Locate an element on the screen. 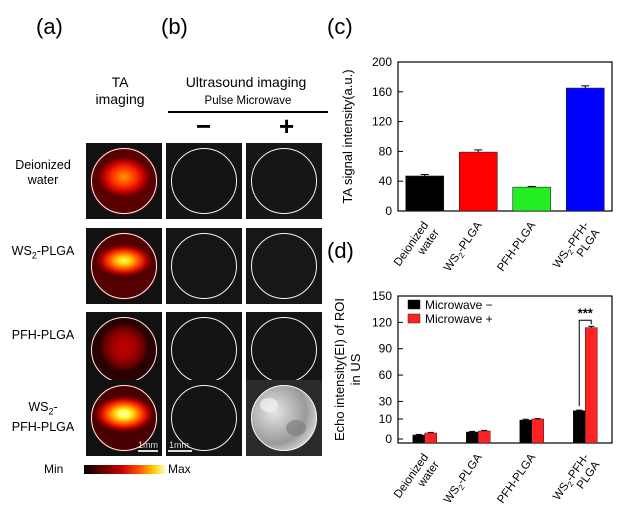 The width and height of the screenshot is (632, 515). panel-label-c: (c) is located at coordinates (340, 26).